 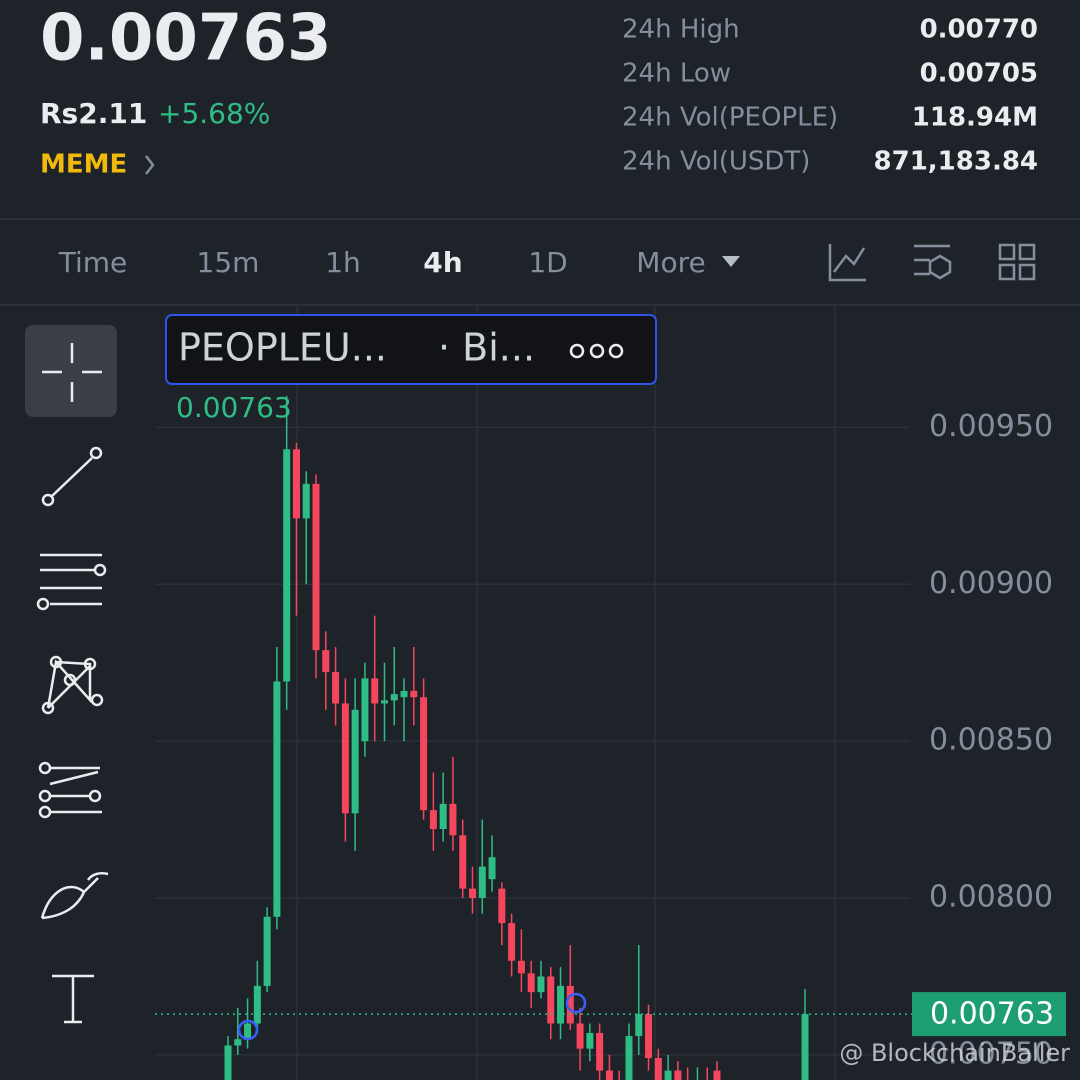 What do you see at coordinates (956, 162) in the screenshot?
I see `stat-value: 871,183.84` at bounding box center [956, 162].